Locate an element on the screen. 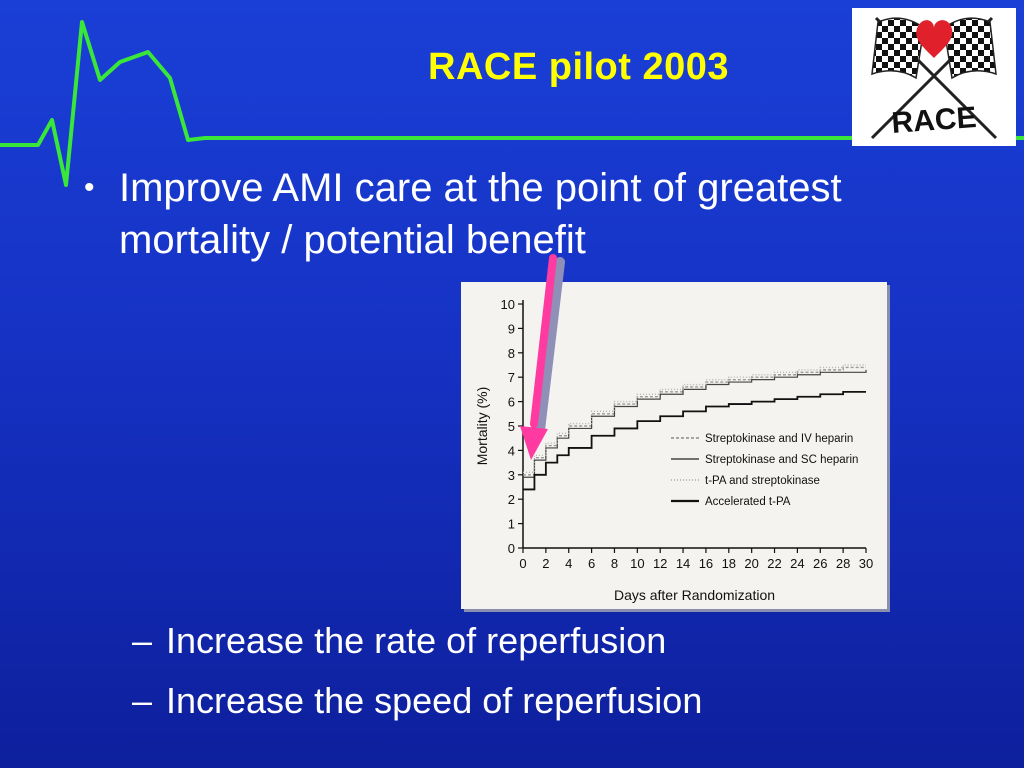  x-tick-label: 18 is located at coordinates (729, 563).